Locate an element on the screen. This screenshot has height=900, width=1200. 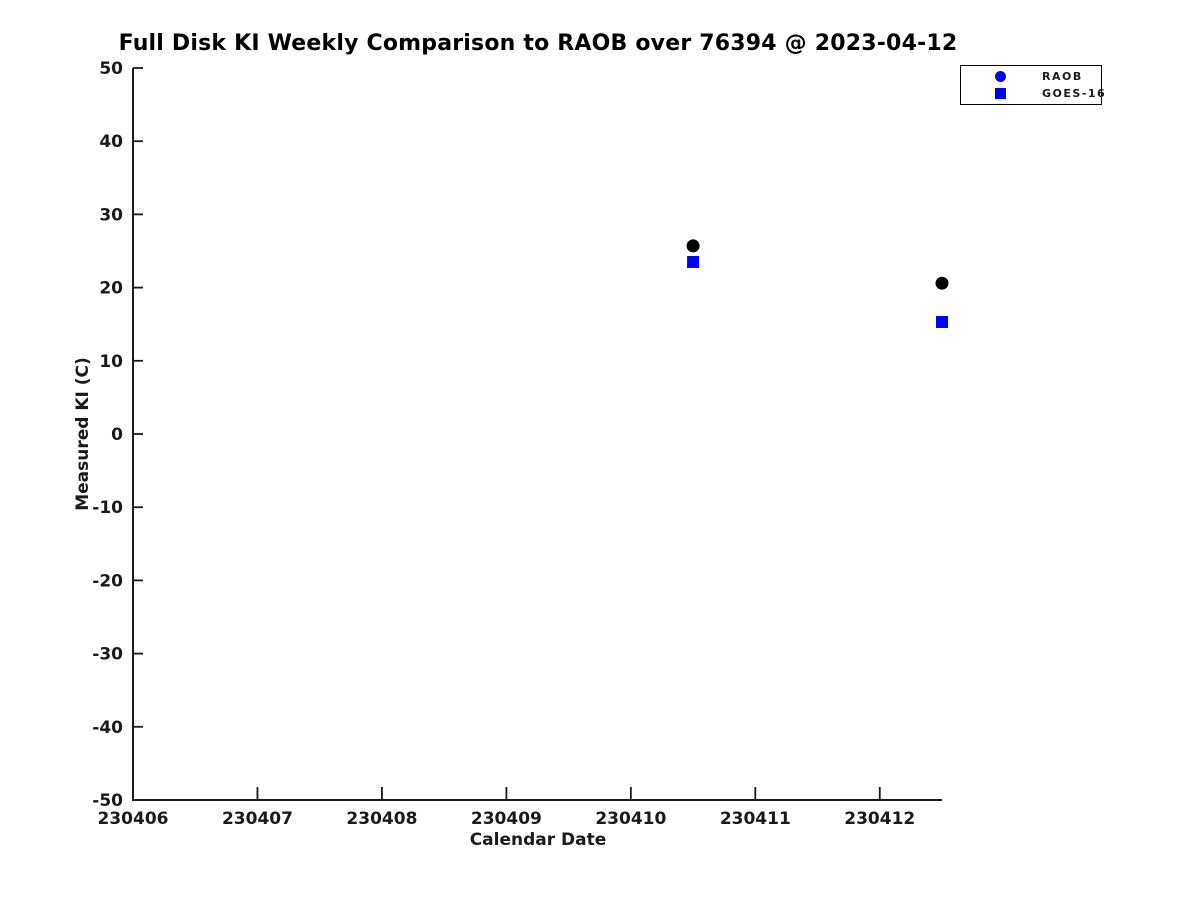
x-tick-label: 230409 is located at coordinates (506, 819).